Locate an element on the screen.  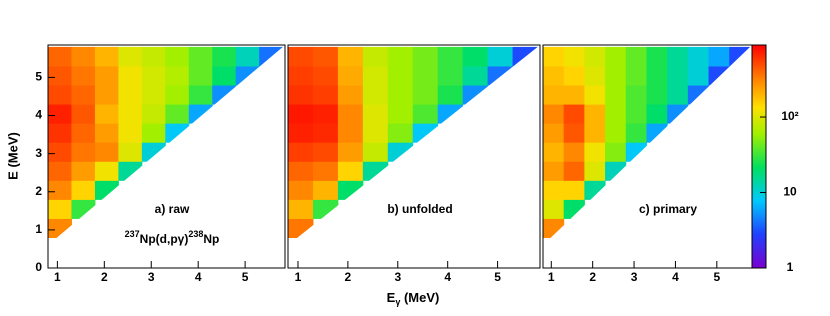
z-tick-label: 10 is located at coordinates (790, 192).